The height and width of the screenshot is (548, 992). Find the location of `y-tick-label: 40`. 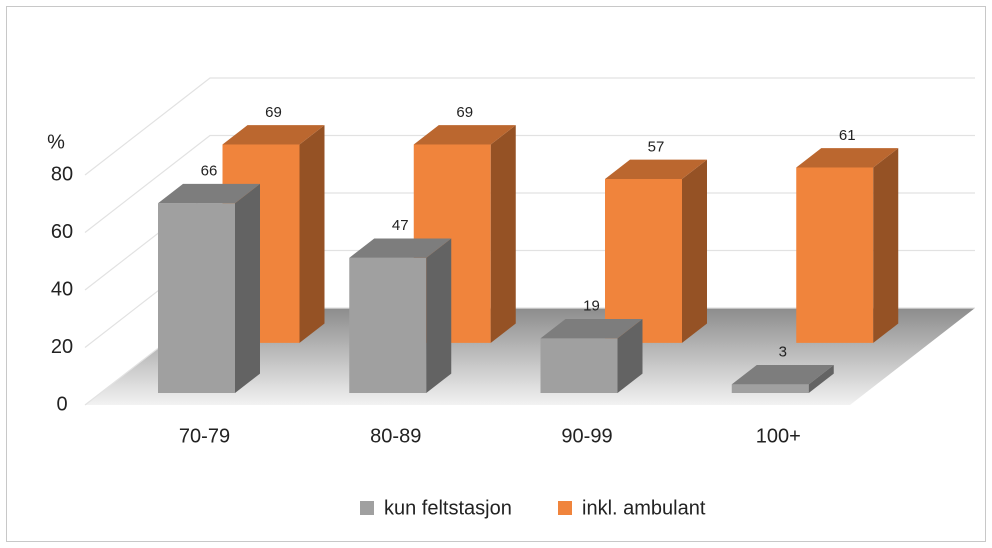

y-tick-label: 40 is located at coordinates (62, 289).